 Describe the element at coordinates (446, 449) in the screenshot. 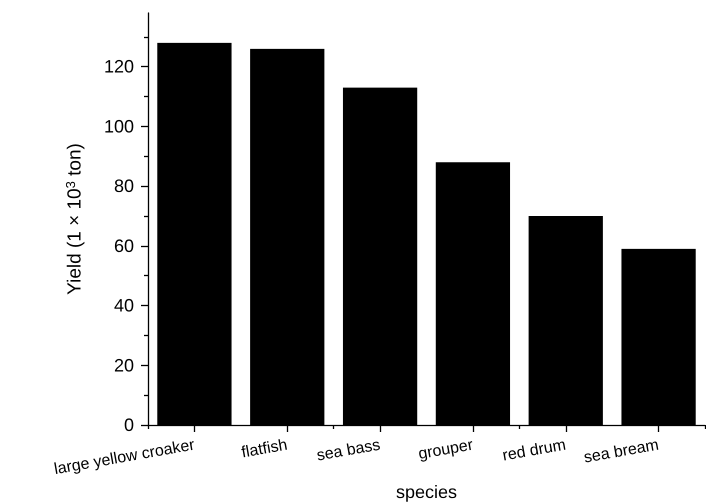

I see `x-tick-label: grouper` at that location.